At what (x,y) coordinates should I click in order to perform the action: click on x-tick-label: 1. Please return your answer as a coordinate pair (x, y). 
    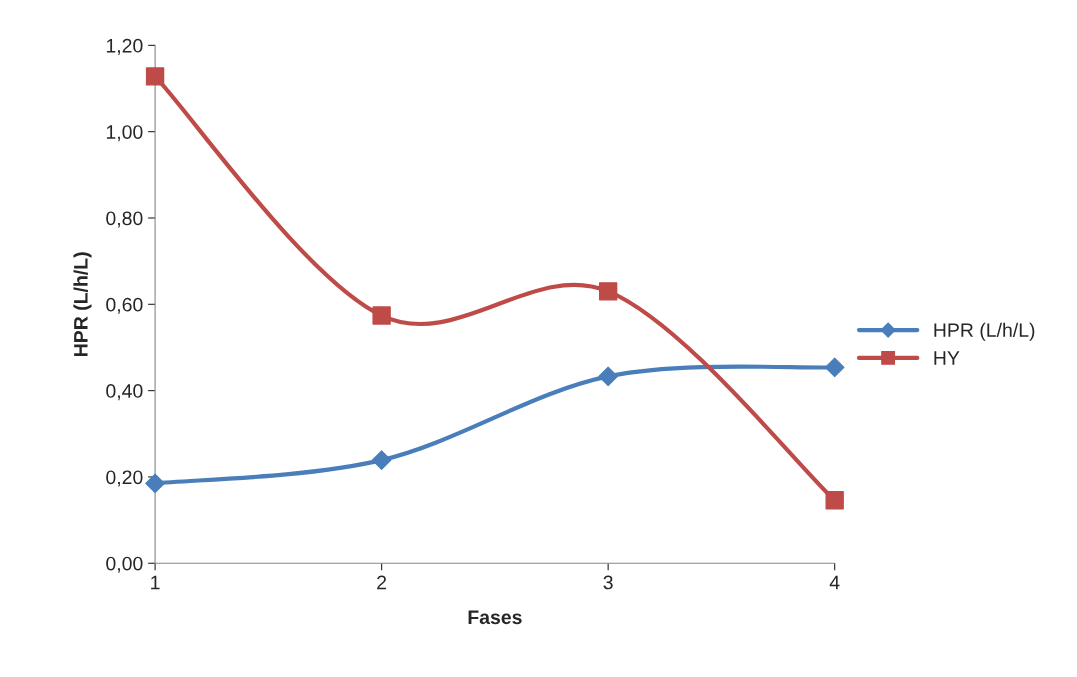
    Looking at the image, I should click on (155, 582).